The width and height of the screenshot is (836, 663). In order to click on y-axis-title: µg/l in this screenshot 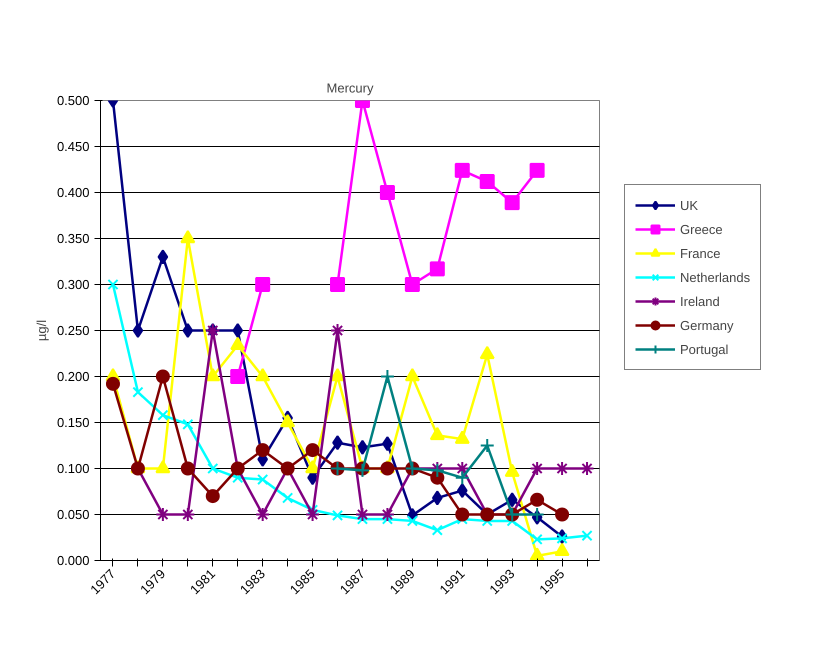, I will do `click(41, 331)`.